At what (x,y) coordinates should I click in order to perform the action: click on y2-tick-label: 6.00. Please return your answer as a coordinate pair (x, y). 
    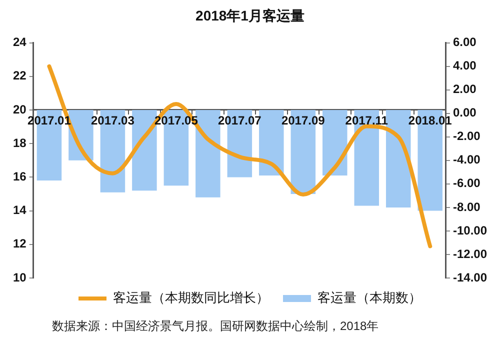
    Looking at the image, I should click on (464, 42).